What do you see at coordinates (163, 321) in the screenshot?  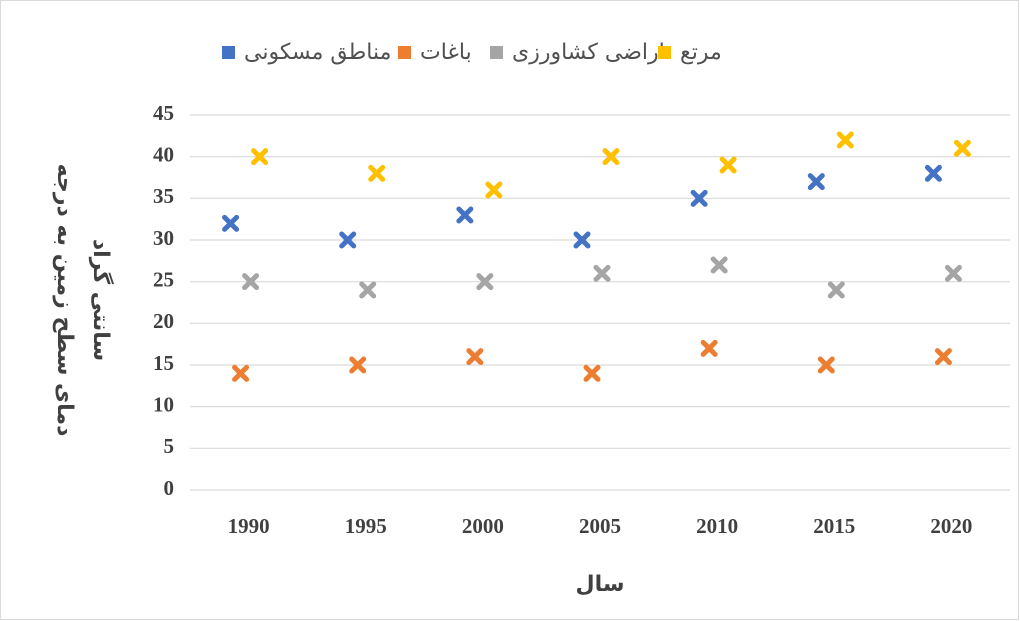 I see `y-tick-label: 20` at bounding box center [163, 321].